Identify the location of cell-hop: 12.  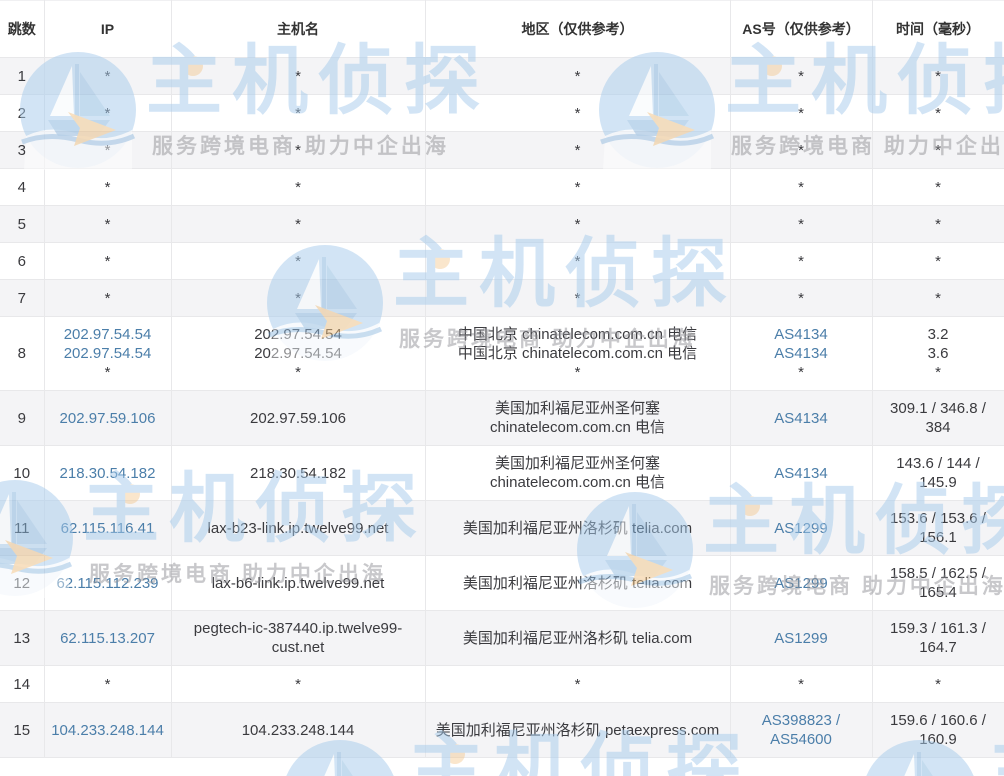
(22, 583).